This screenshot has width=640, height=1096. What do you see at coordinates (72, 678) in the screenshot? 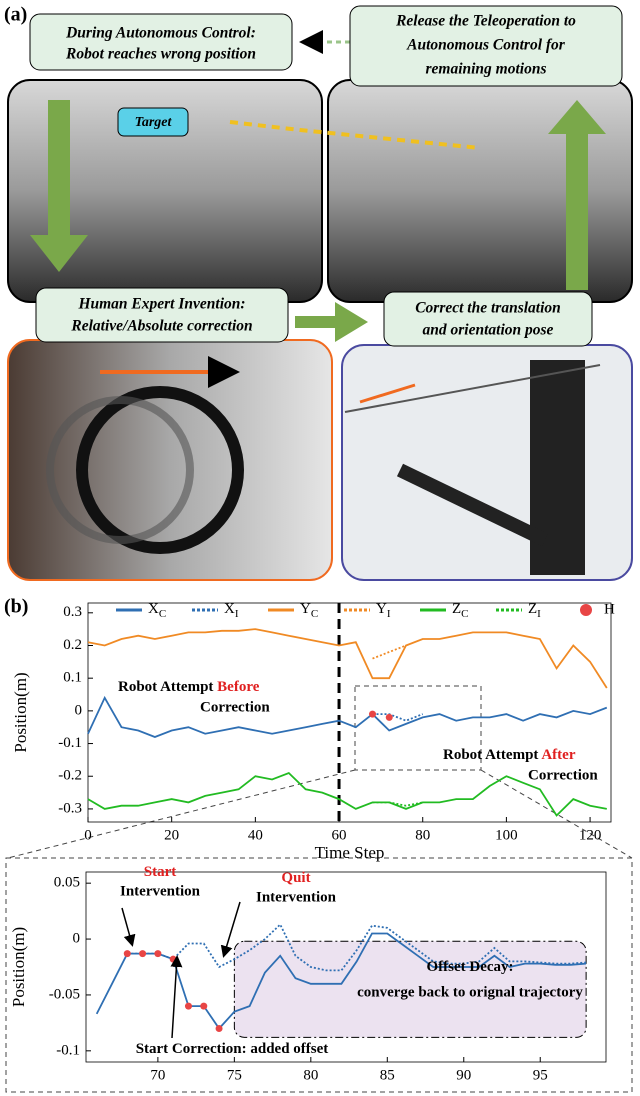
I see `y-tick-label: 0.1` at bounding box center [72, 678].